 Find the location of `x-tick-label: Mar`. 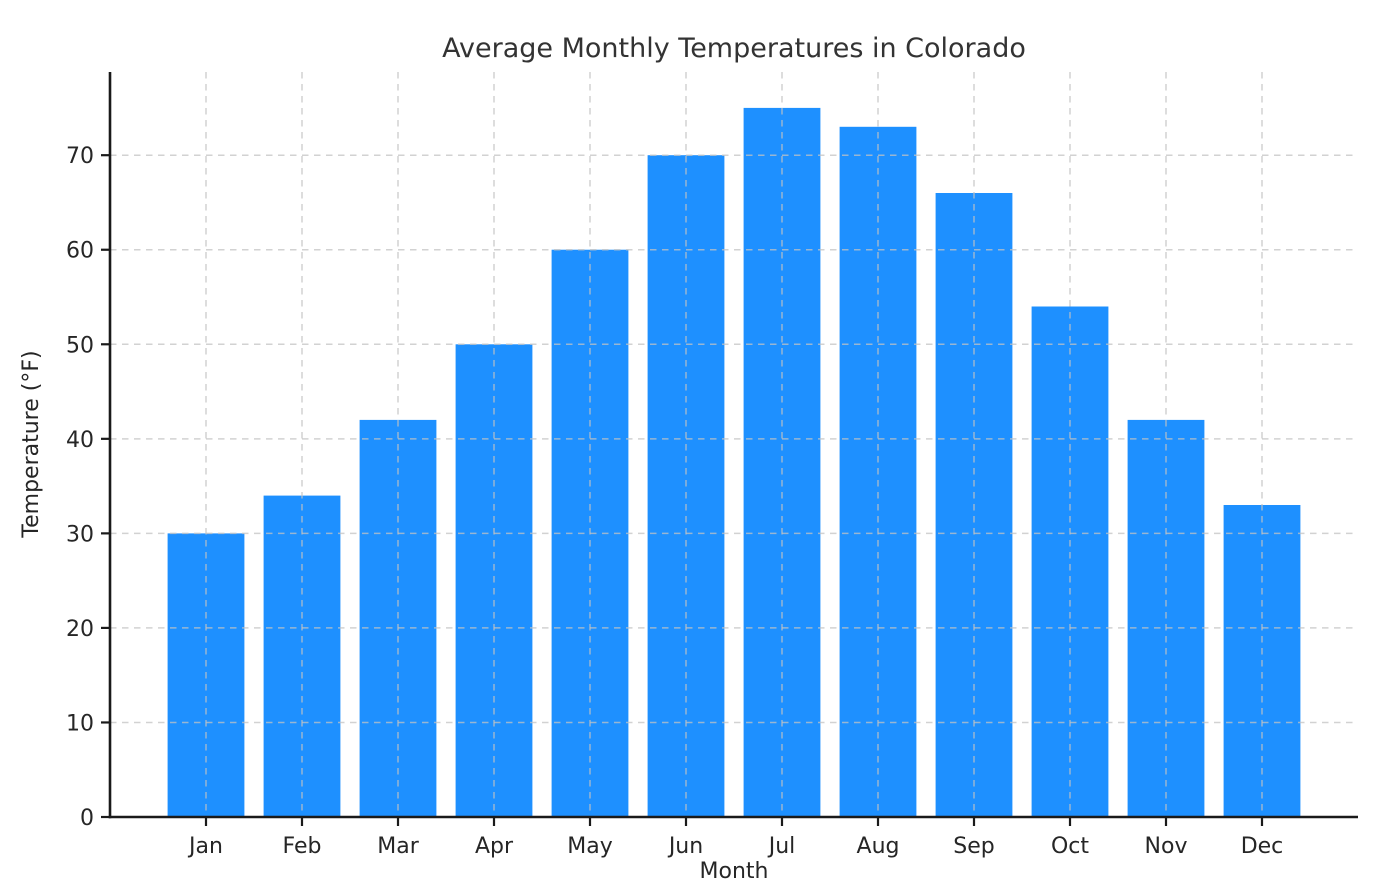

x-tick-label: Mar is located at coordinates (398, 846).